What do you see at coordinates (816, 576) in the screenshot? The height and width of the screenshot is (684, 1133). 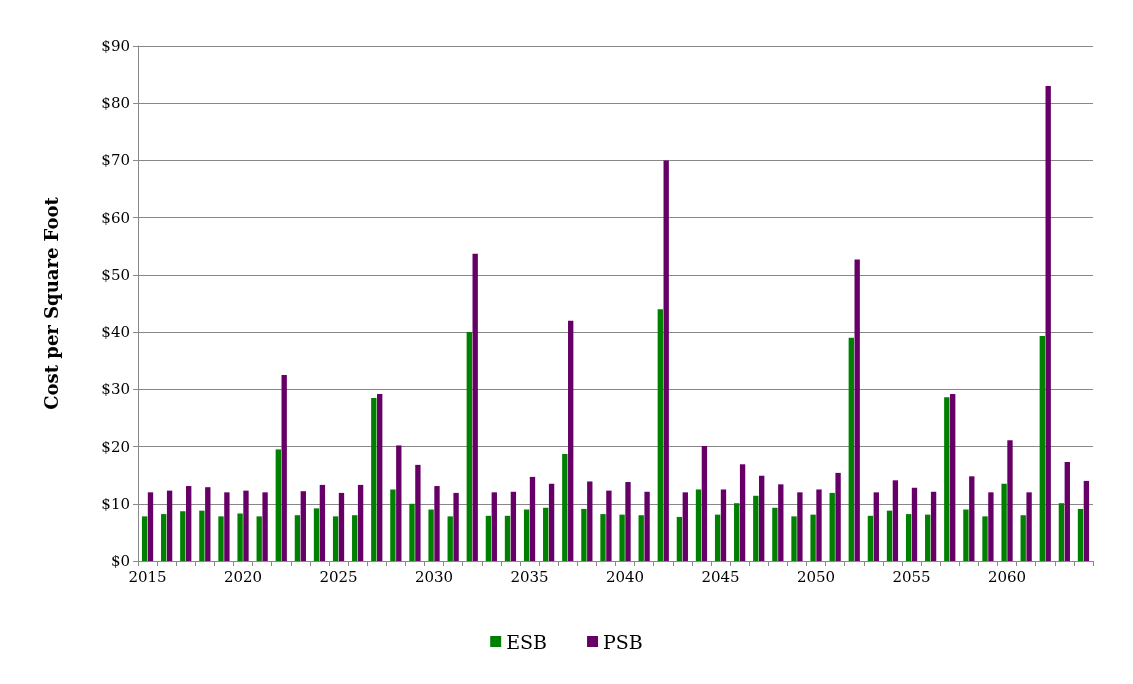 I see `x-tick-label: 2050` at bounding box center [816, 576].